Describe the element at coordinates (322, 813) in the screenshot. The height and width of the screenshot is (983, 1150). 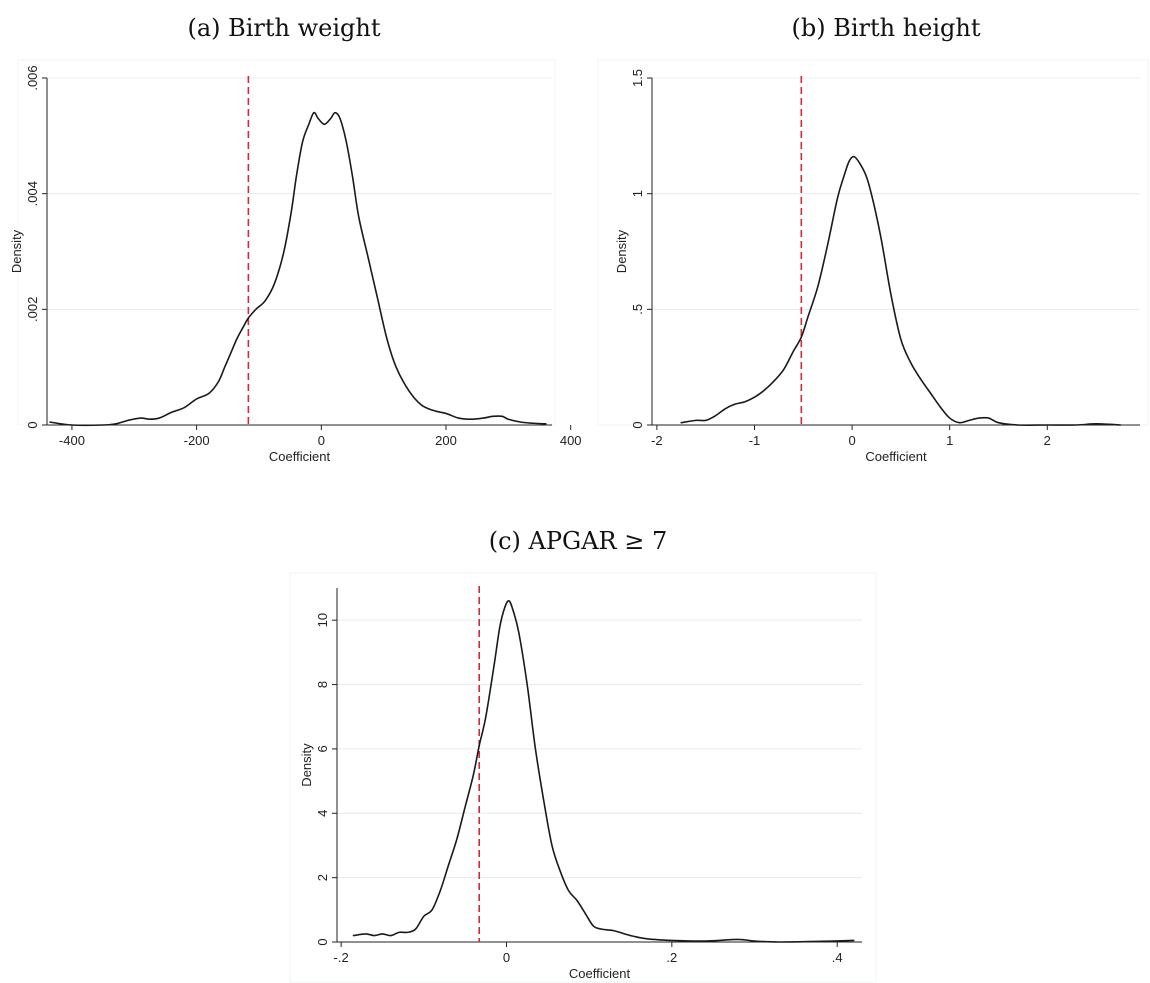
I see `y-tick-label: 4` at that location.